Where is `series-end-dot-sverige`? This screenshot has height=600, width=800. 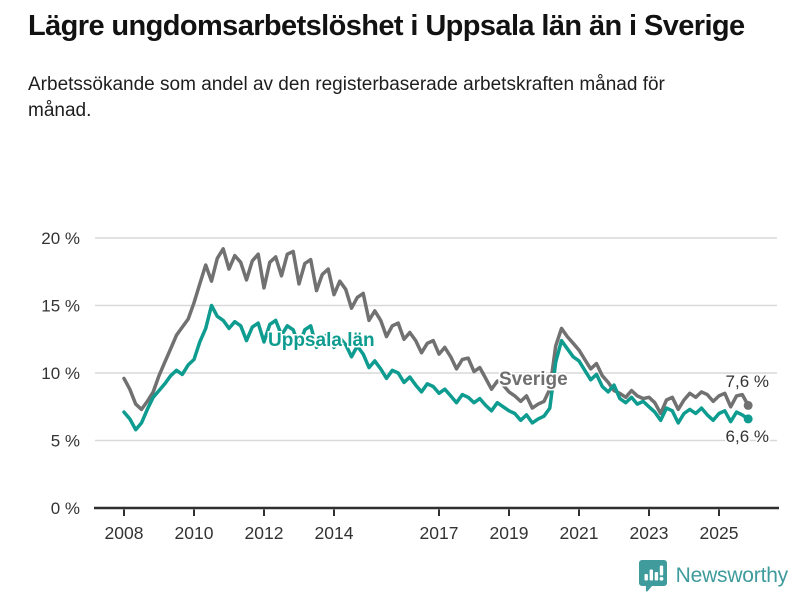 series-end-dot-sverige is located at coordinates (748, 405).